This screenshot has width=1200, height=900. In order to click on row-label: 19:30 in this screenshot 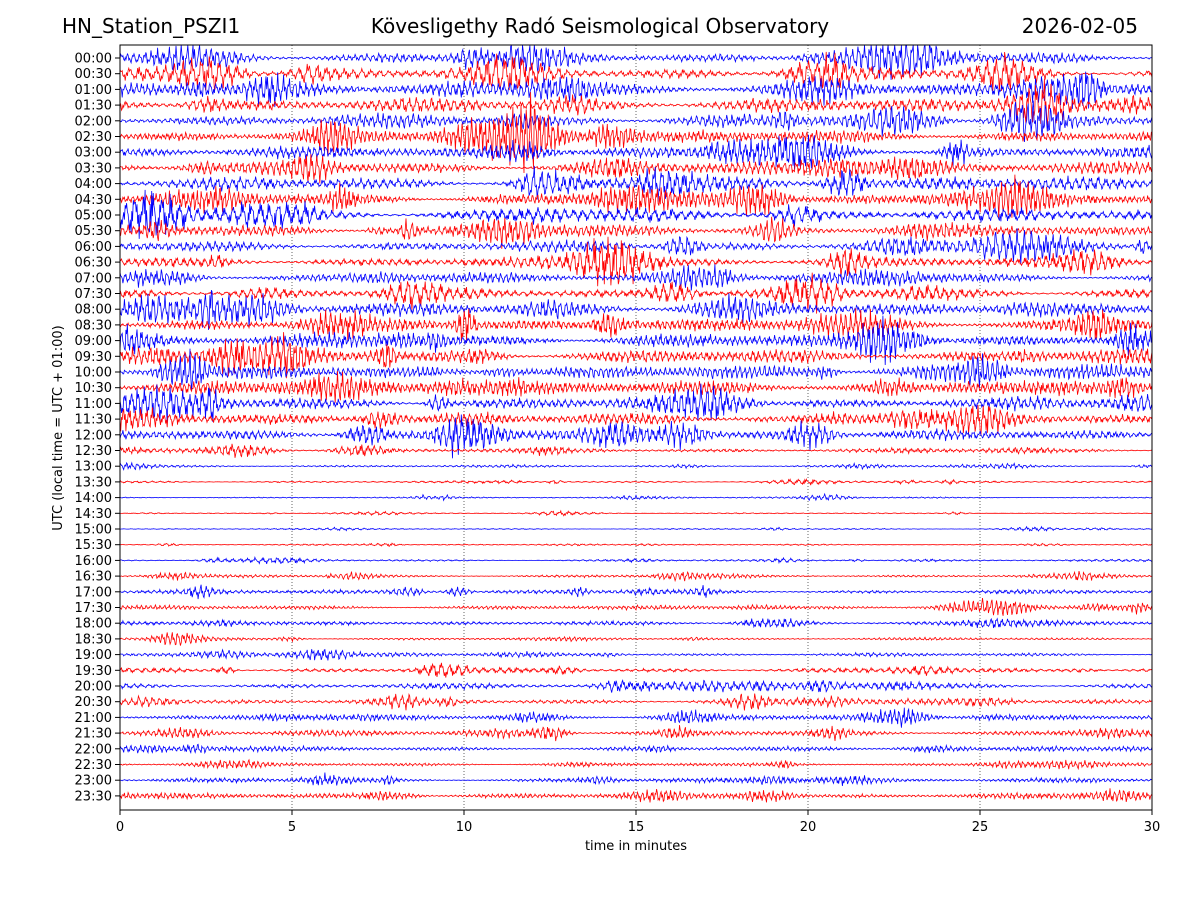, I will do `click(93, 671)`.